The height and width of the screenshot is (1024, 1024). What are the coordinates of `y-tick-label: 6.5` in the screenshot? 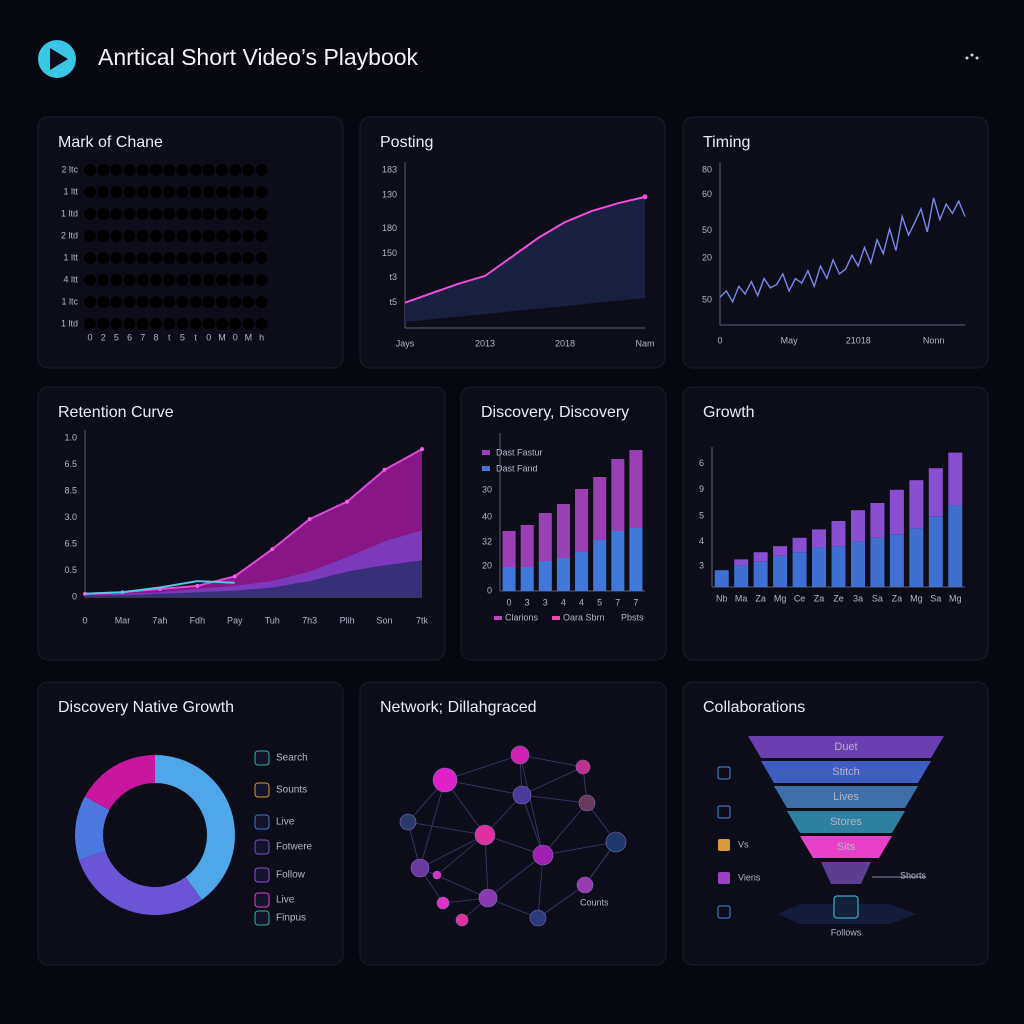 It's located at (70, 543).